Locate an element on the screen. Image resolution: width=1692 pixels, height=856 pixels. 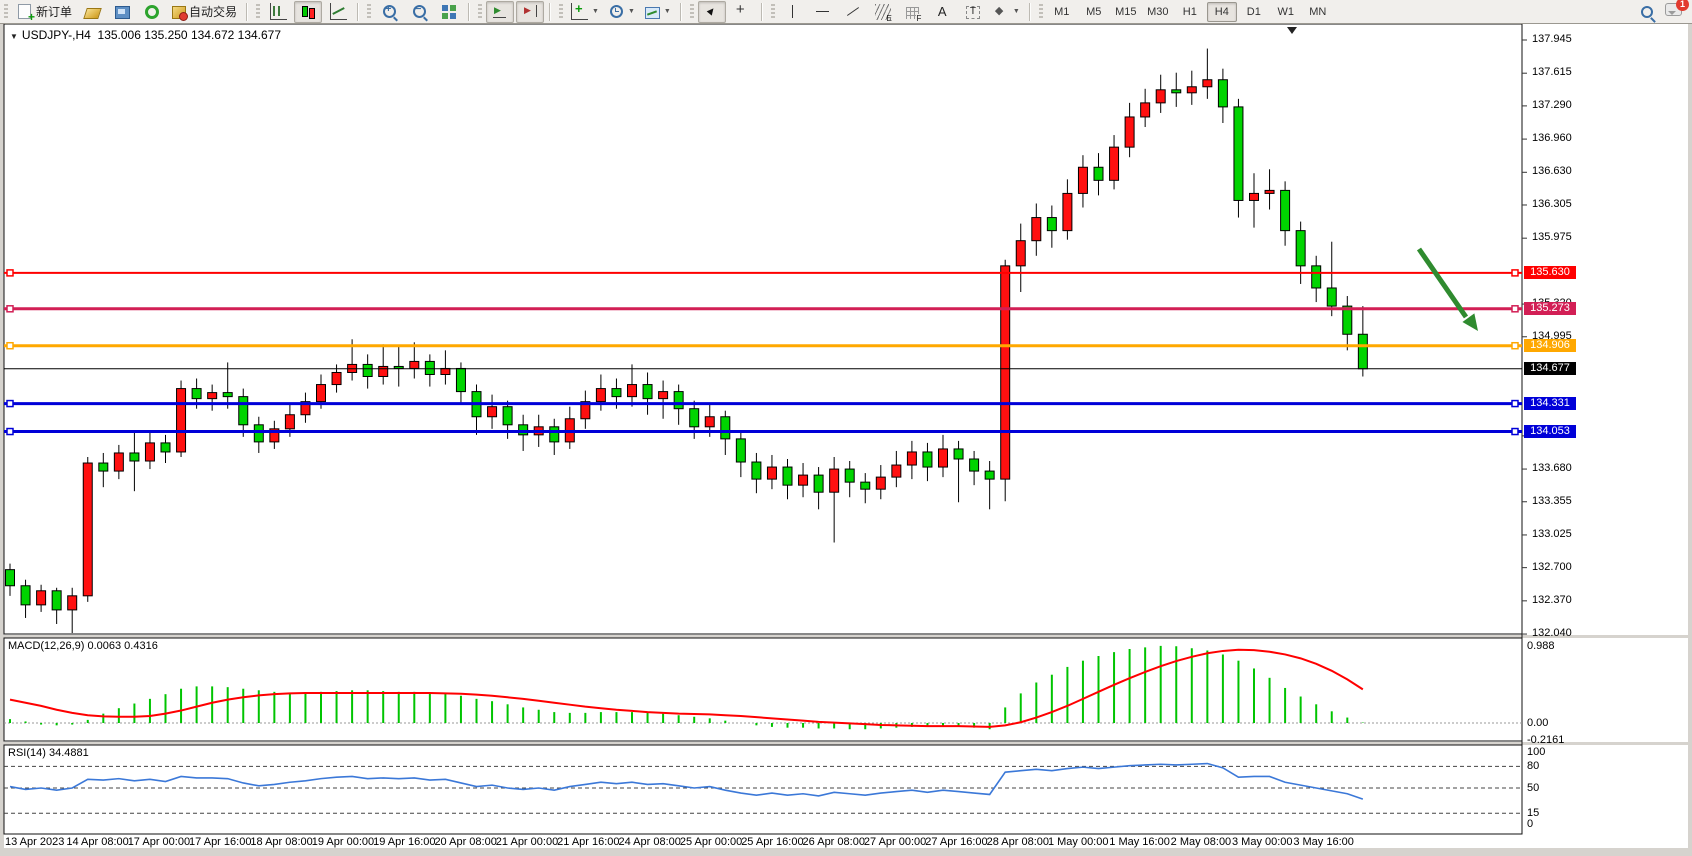
crosshair-button is located at coordinates (742, 12).